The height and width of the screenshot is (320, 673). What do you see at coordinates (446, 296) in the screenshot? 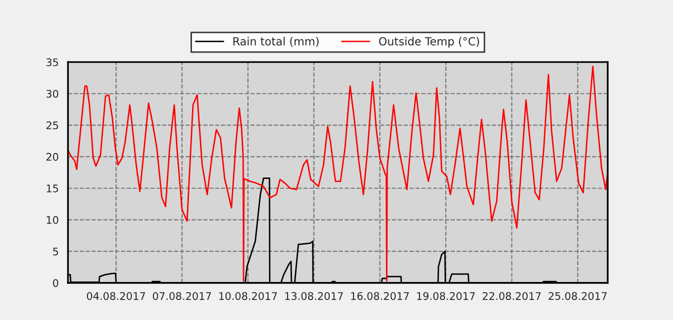
I see `x-tick-label: 19.08.2017` at bounding box center [446, 296].